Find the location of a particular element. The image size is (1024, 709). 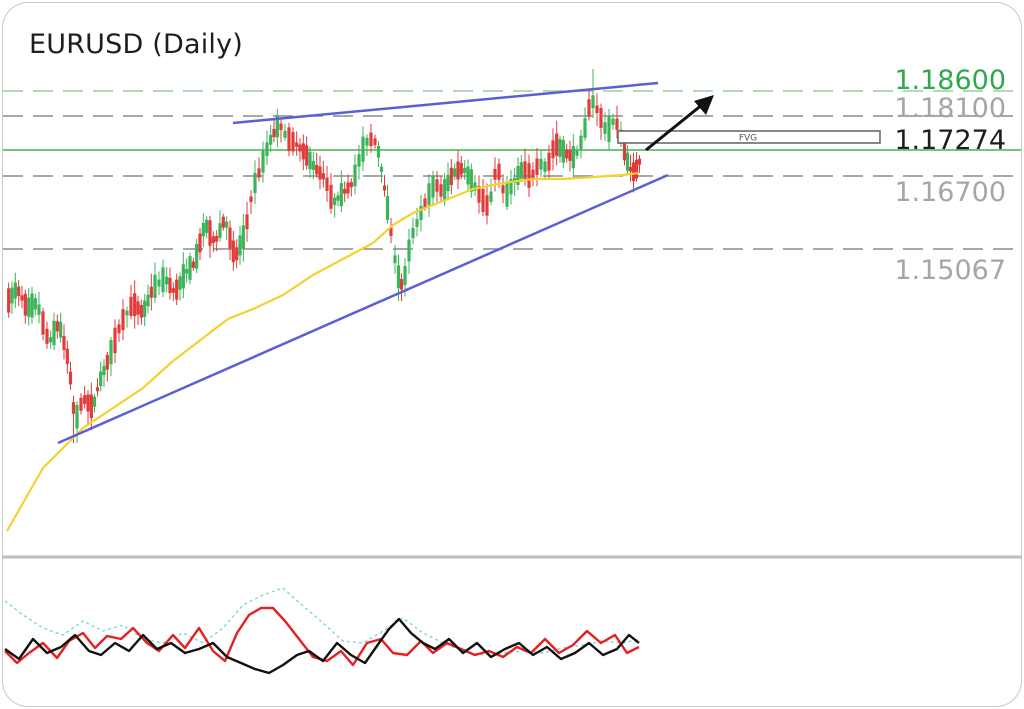

level-label-4: 1.15067 is located at coordinates (950, 270).